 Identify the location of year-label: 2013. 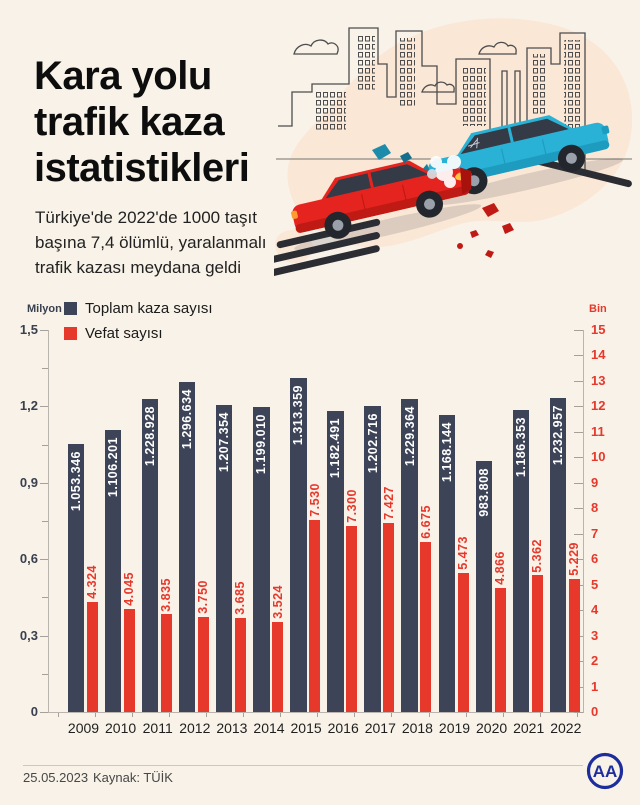
(232, 728).